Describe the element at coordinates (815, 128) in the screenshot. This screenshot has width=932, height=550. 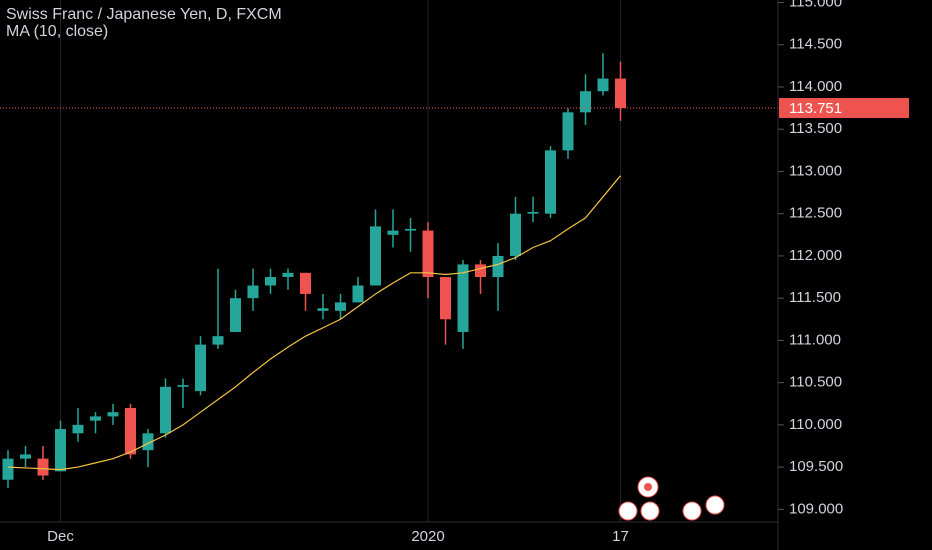
I see `y-tick-label: 113.500` at that location.